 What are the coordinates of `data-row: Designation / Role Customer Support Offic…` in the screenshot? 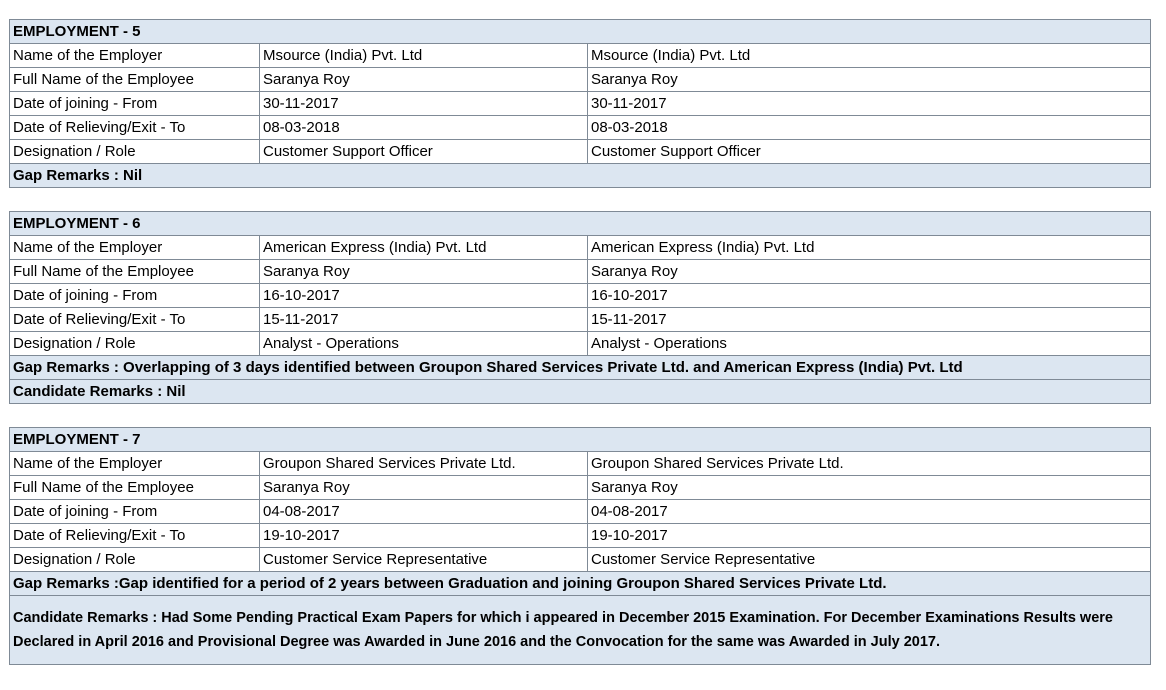 It's located at (580, 151).